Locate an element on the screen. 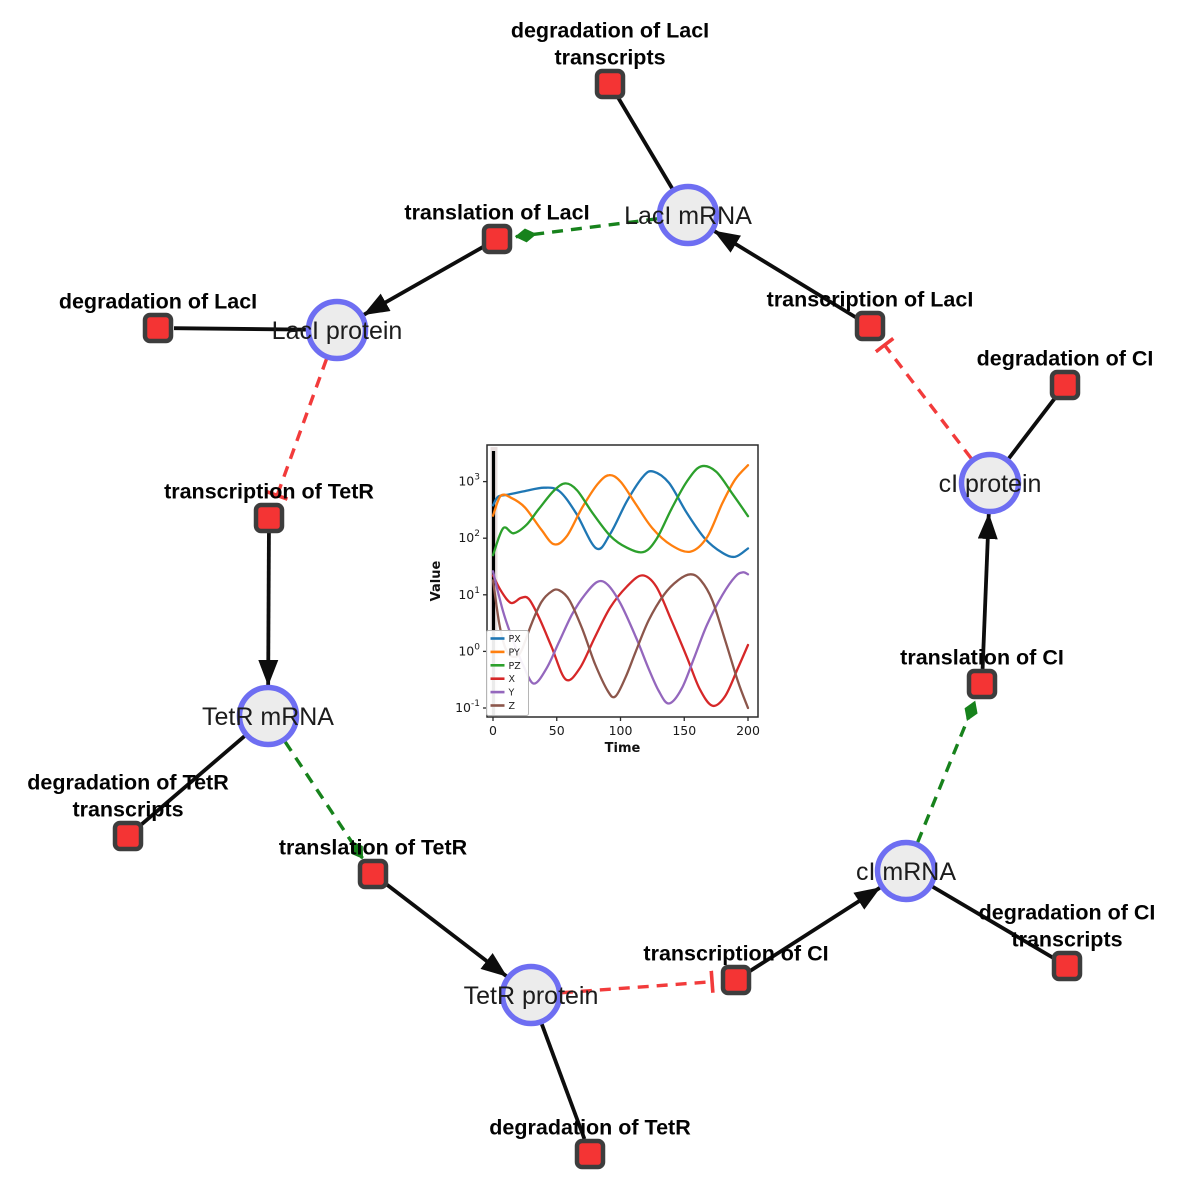  reaction-label-deg-tetr-tx-line2: transcripts is located at coordinates (127, 810).